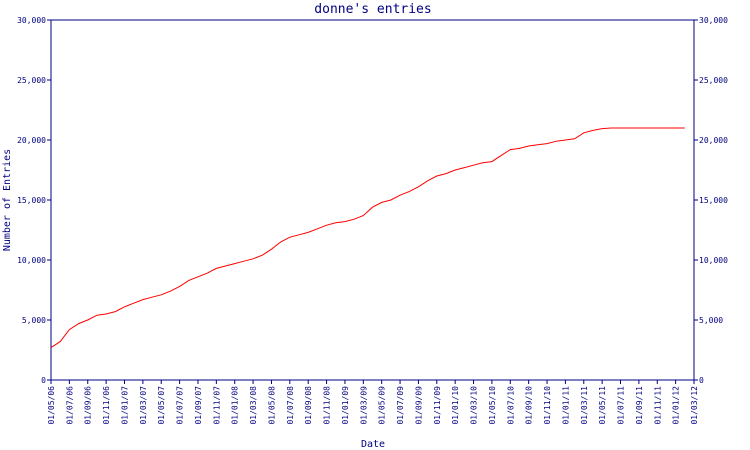 The height and width of the screenshot is (450, 750). What do you see at coordinates (621, 405) in the screenshot?
I see `x-tick-label: 01/07/11` at bounding box center [621, 405].